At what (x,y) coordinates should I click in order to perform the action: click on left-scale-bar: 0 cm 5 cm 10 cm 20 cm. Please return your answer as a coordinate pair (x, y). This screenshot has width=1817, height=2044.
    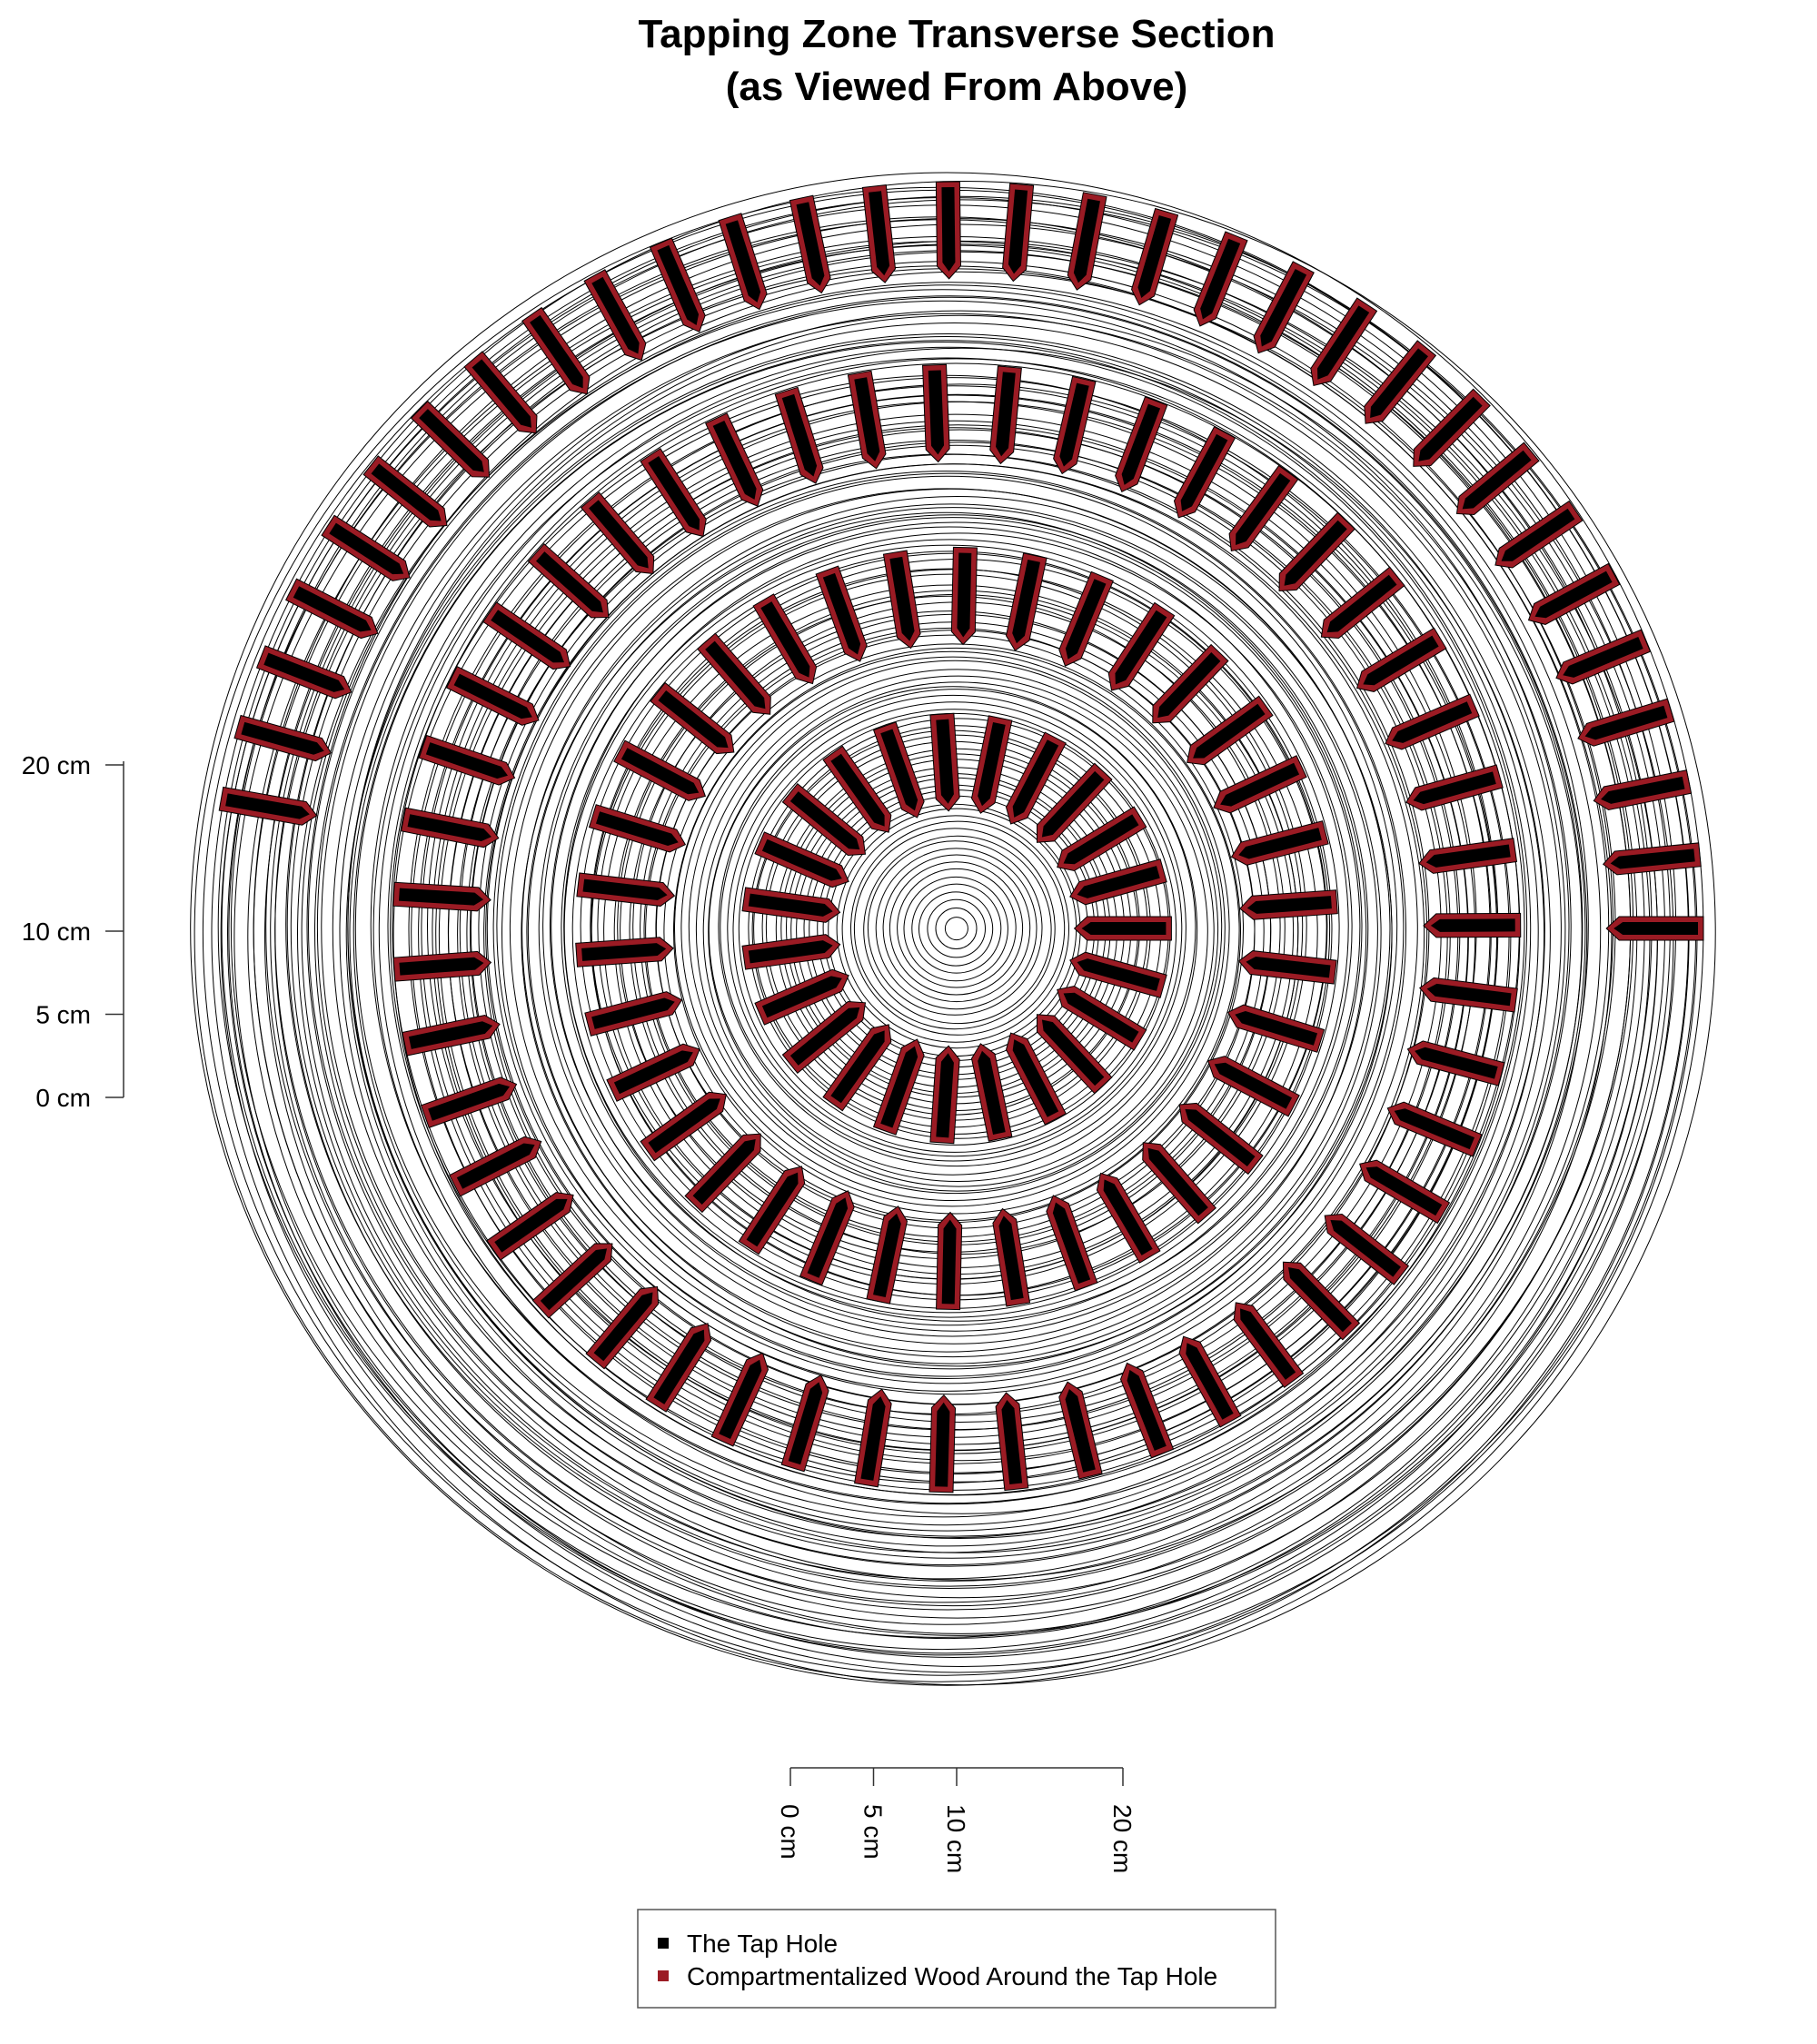
    Looking at the image, I should click on (73, 931).